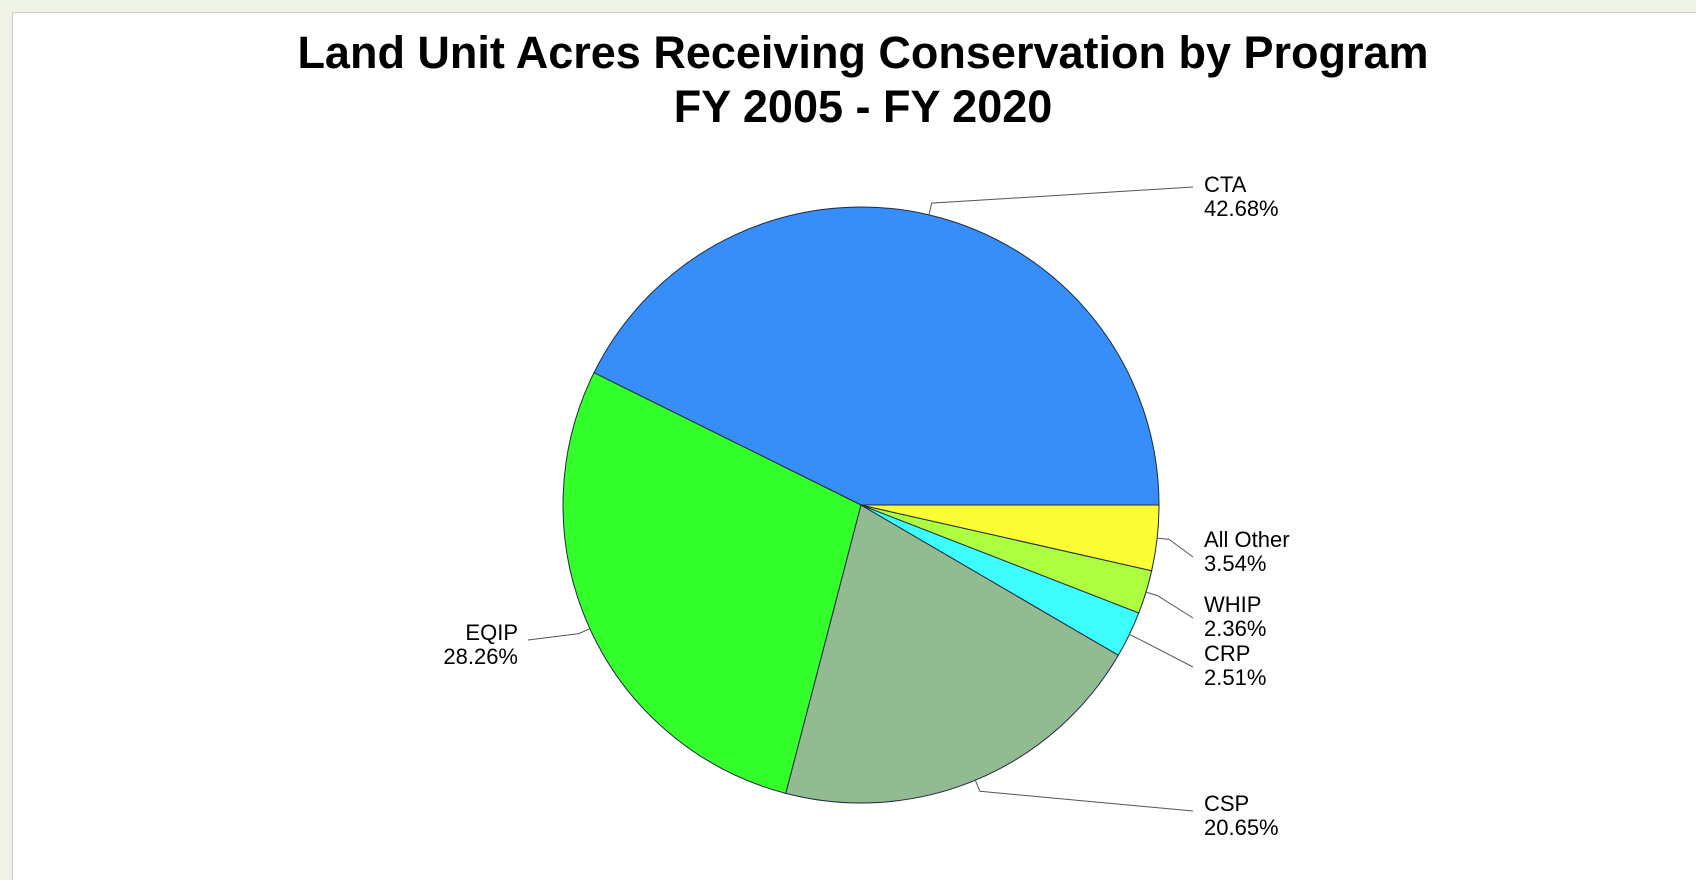 The image size is (1696, 880). What do you see at coordinates (1232, 604) in the screenshot?
I see `slice-name-whip: WHIP` at bounding box center [1232, 604].